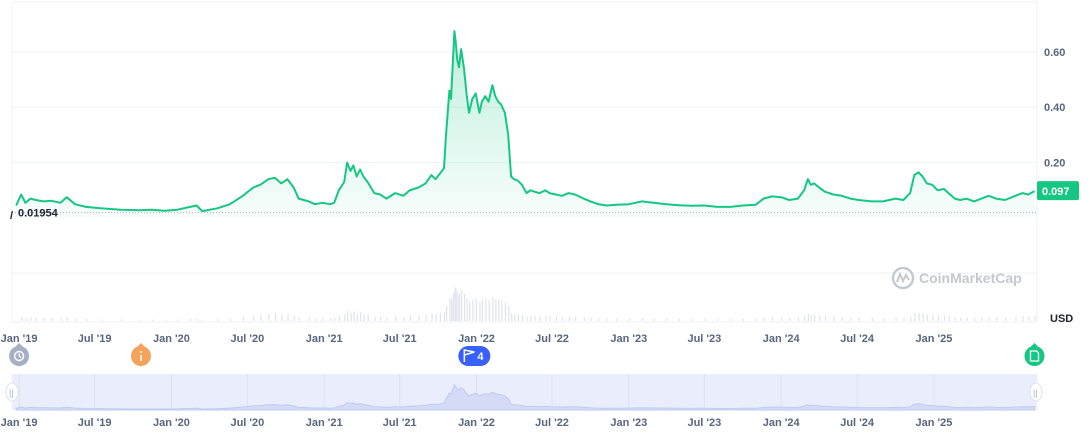 The height and width of the screenshot is (436, 1090). I want to click on navigator-x-tick-label: Jul '21, so click(400, 423).